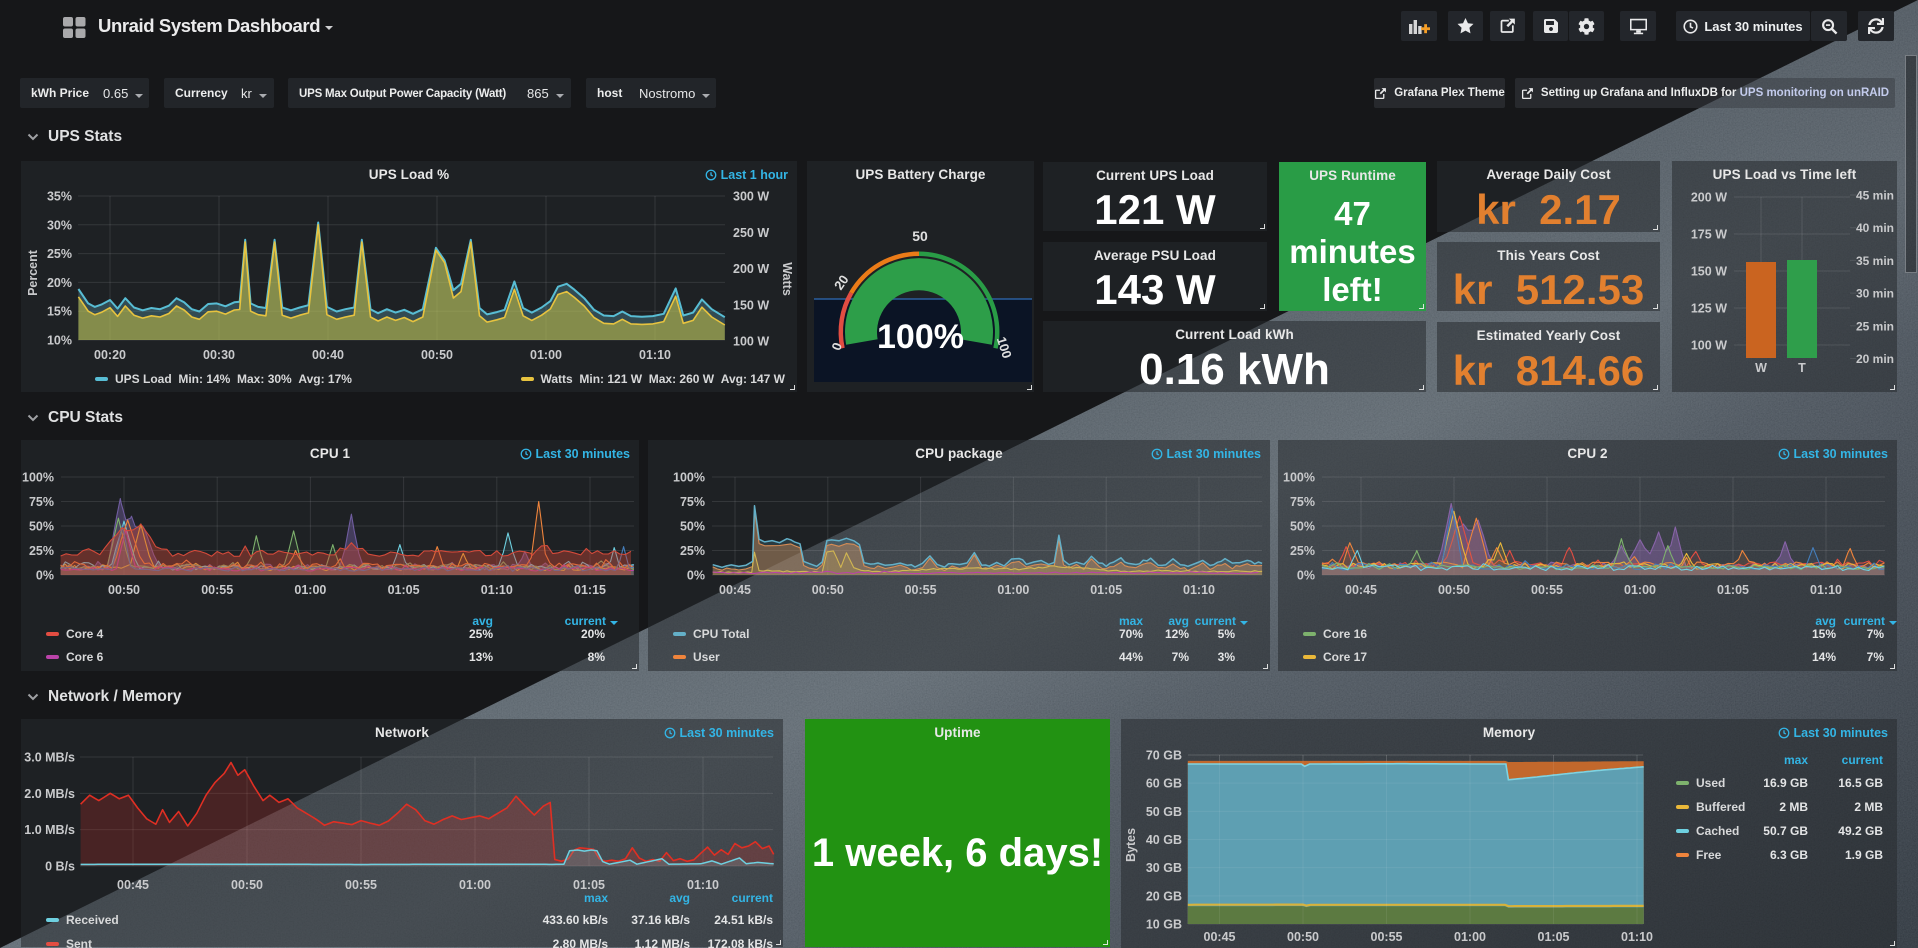 The image size is (1918, 948). I want to click on svg-text: 0, so click(836, 346).